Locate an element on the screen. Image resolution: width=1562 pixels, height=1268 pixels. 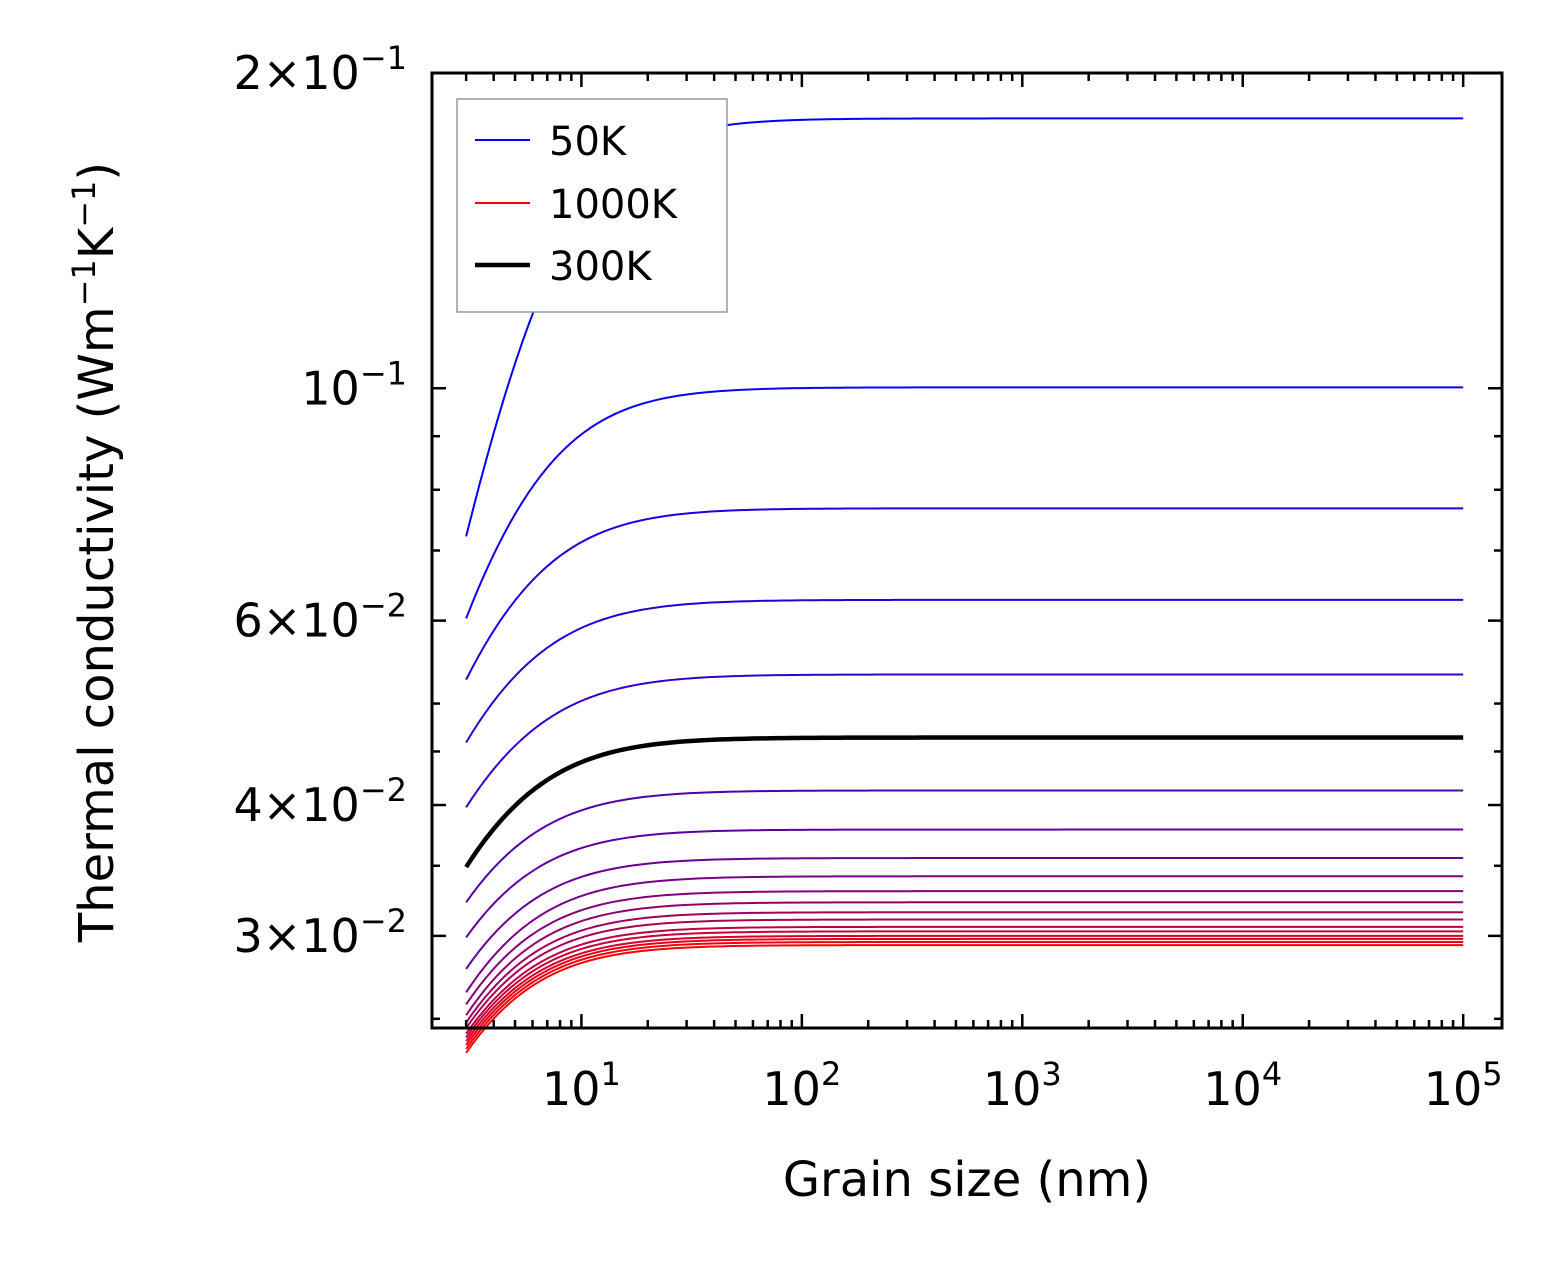
series-line-750k is located at coordinates (964, 980).